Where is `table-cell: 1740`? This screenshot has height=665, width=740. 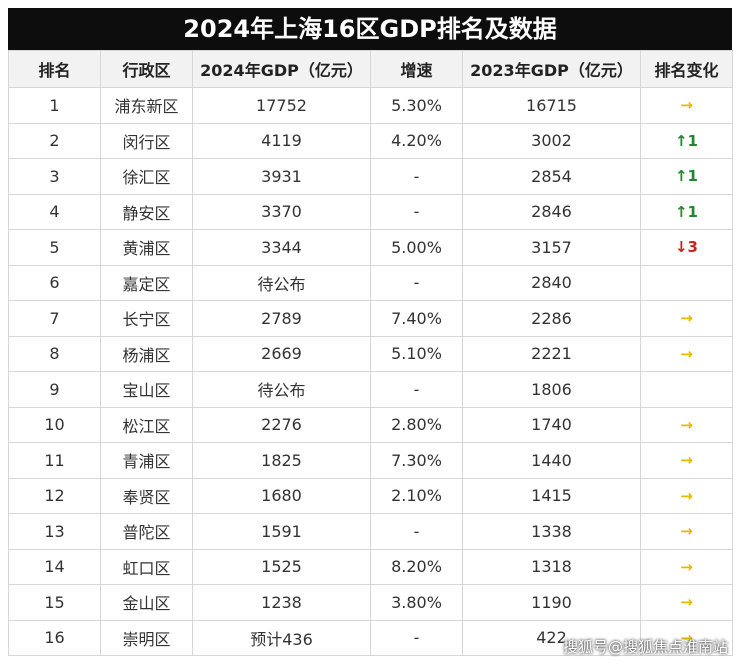
table-cell: 1740 is located at coordinates (551, 424).